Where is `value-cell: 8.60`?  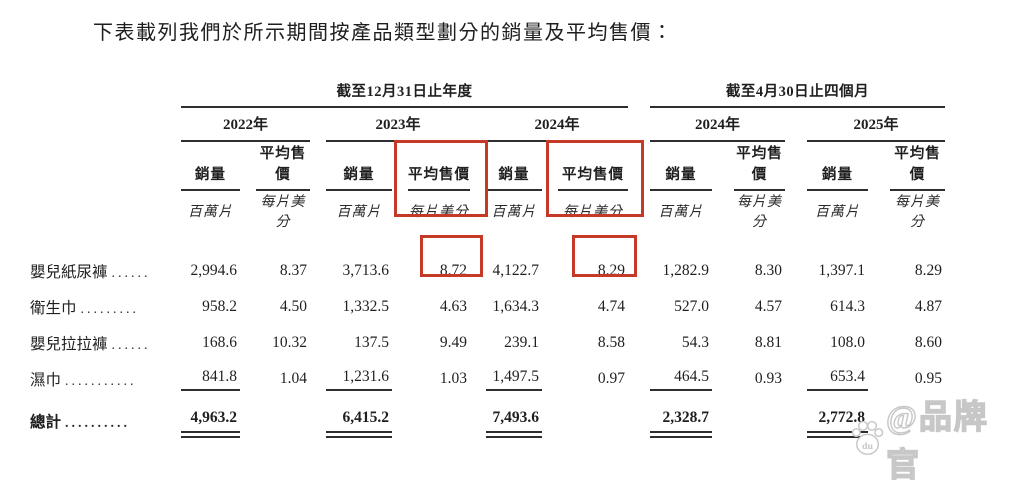
value-cell: 8.60 is located at coordinates (928, 342).